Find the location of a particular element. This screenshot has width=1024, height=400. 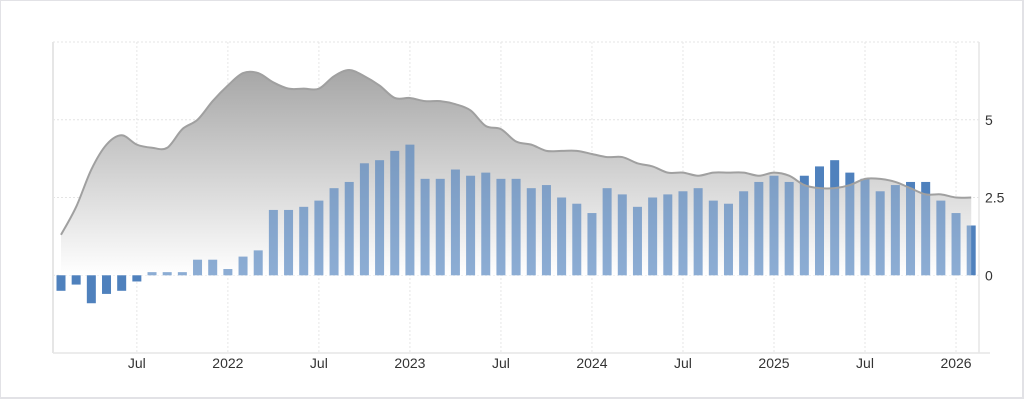

x-tick-label: 2022 is located at coordinates (227, 363).